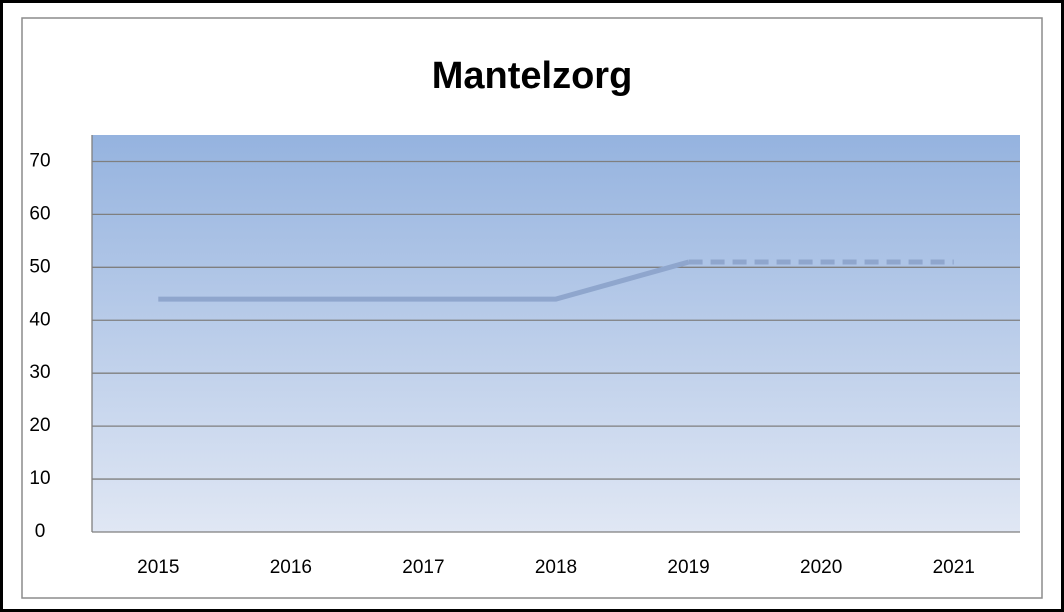  I want to click on y-tick-label: 50, so click(39, 266).